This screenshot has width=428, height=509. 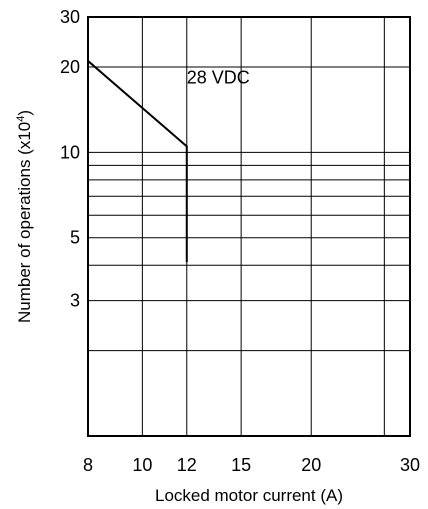 I want to click on y-tick-label: 5, so click(x=75, y=238).